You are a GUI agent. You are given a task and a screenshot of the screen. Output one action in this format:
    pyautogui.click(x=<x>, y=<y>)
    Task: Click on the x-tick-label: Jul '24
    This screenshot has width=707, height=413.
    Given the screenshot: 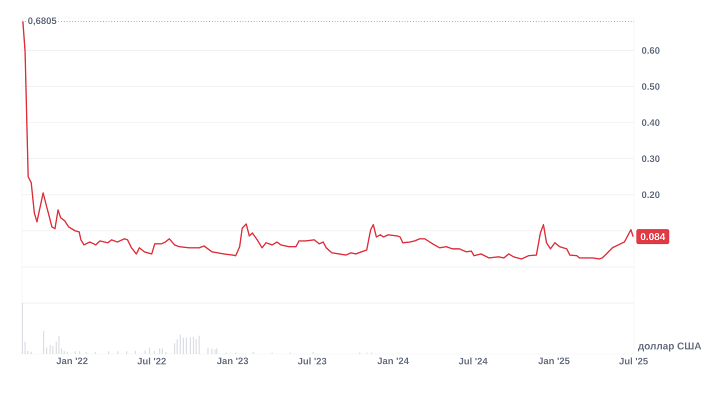 What is the action you would take?
    pyautogui.click(x=473, y=361)
    